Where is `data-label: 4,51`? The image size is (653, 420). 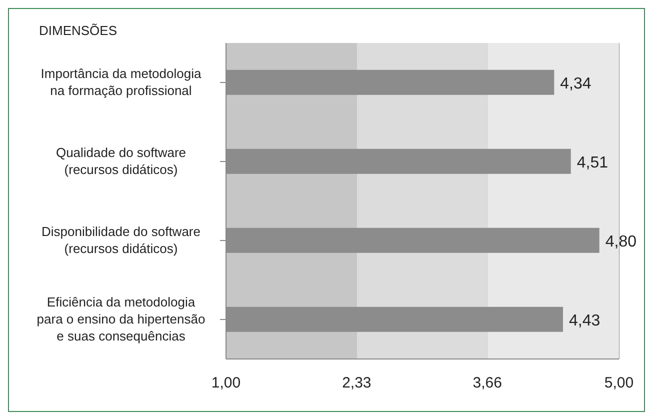
data-label: 4,51 is located at coordinates (592, 163).